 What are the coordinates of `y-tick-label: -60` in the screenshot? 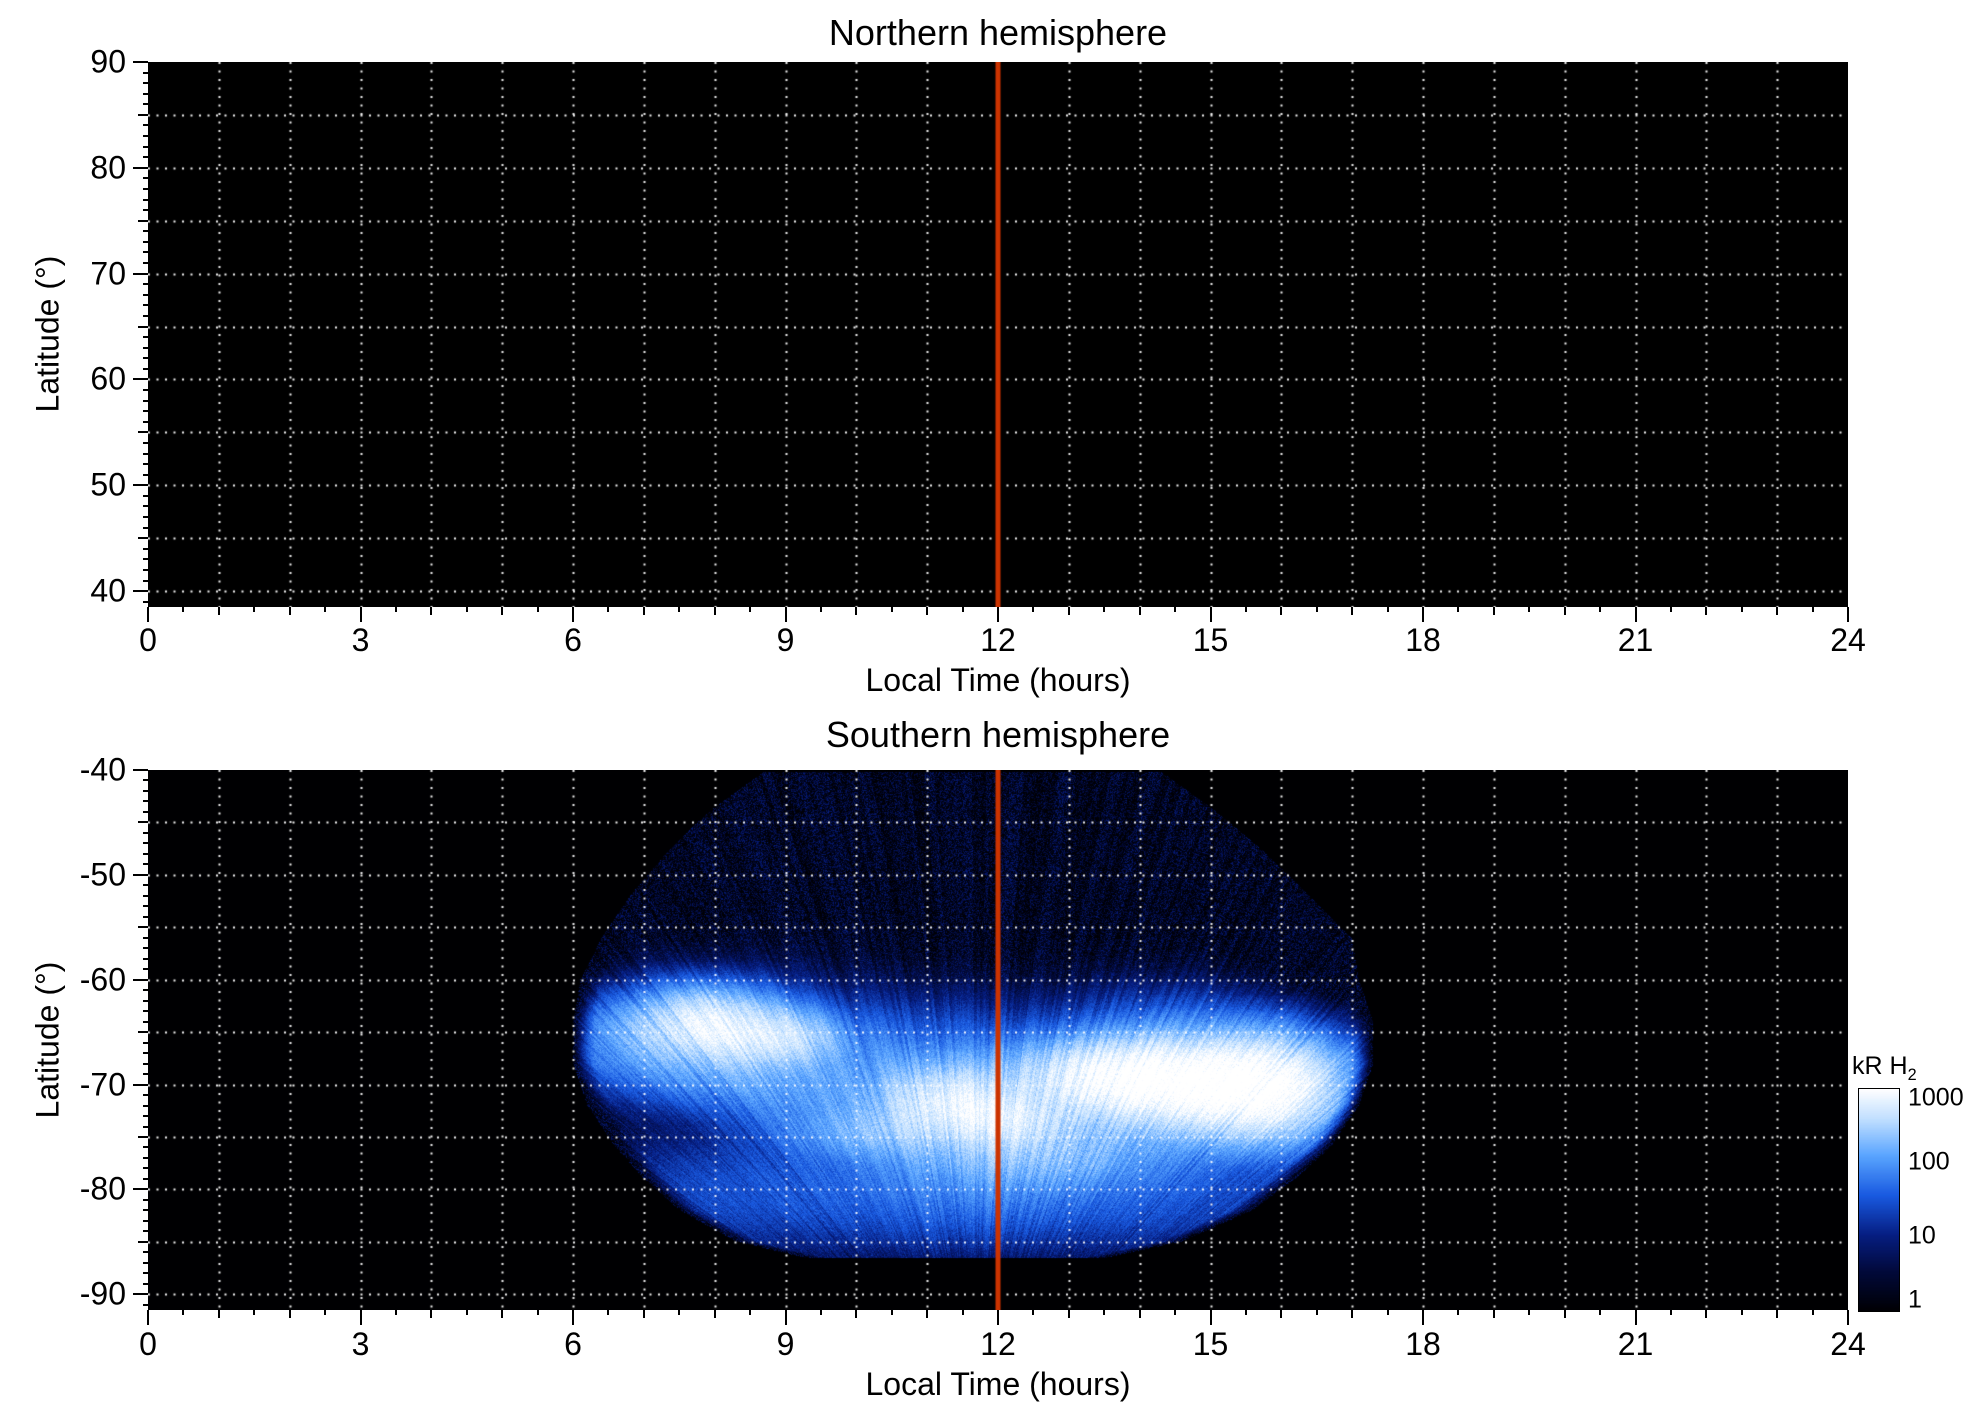 It's located at (102, 979).